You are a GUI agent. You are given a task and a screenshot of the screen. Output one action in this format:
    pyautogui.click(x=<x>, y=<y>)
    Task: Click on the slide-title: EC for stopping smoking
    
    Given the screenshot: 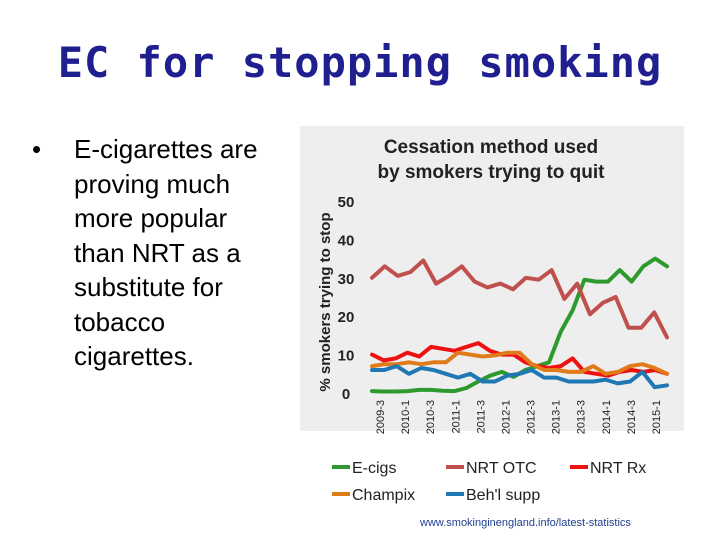 What is the action you would take?
    pyautogui.click(x=360, y=62)
    